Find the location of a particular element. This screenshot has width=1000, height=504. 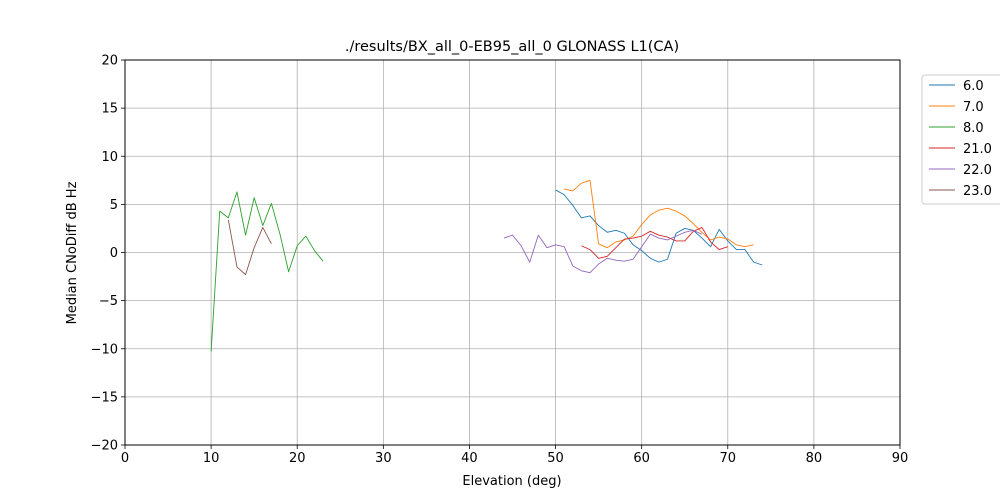

legend-label: 21.0 is located at coordinates (977, 149).